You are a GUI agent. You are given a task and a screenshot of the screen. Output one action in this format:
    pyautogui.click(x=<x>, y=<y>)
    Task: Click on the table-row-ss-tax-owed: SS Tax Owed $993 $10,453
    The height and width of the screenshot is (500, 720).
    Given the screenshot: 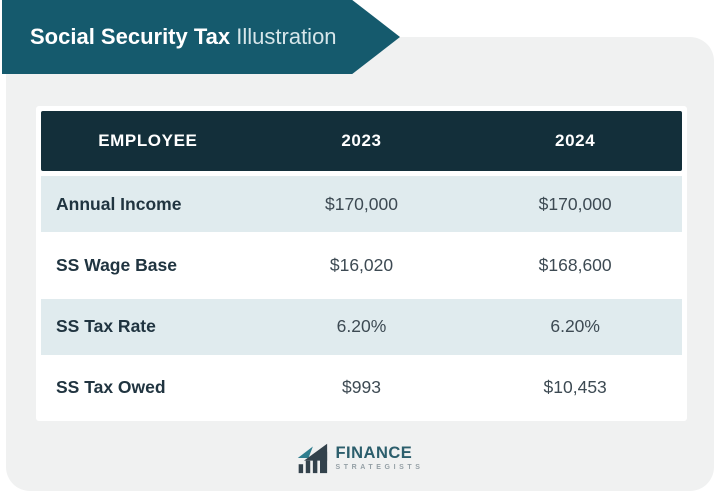 What is the action you would take?
    pyautogui.click(x=361, y=387)
    